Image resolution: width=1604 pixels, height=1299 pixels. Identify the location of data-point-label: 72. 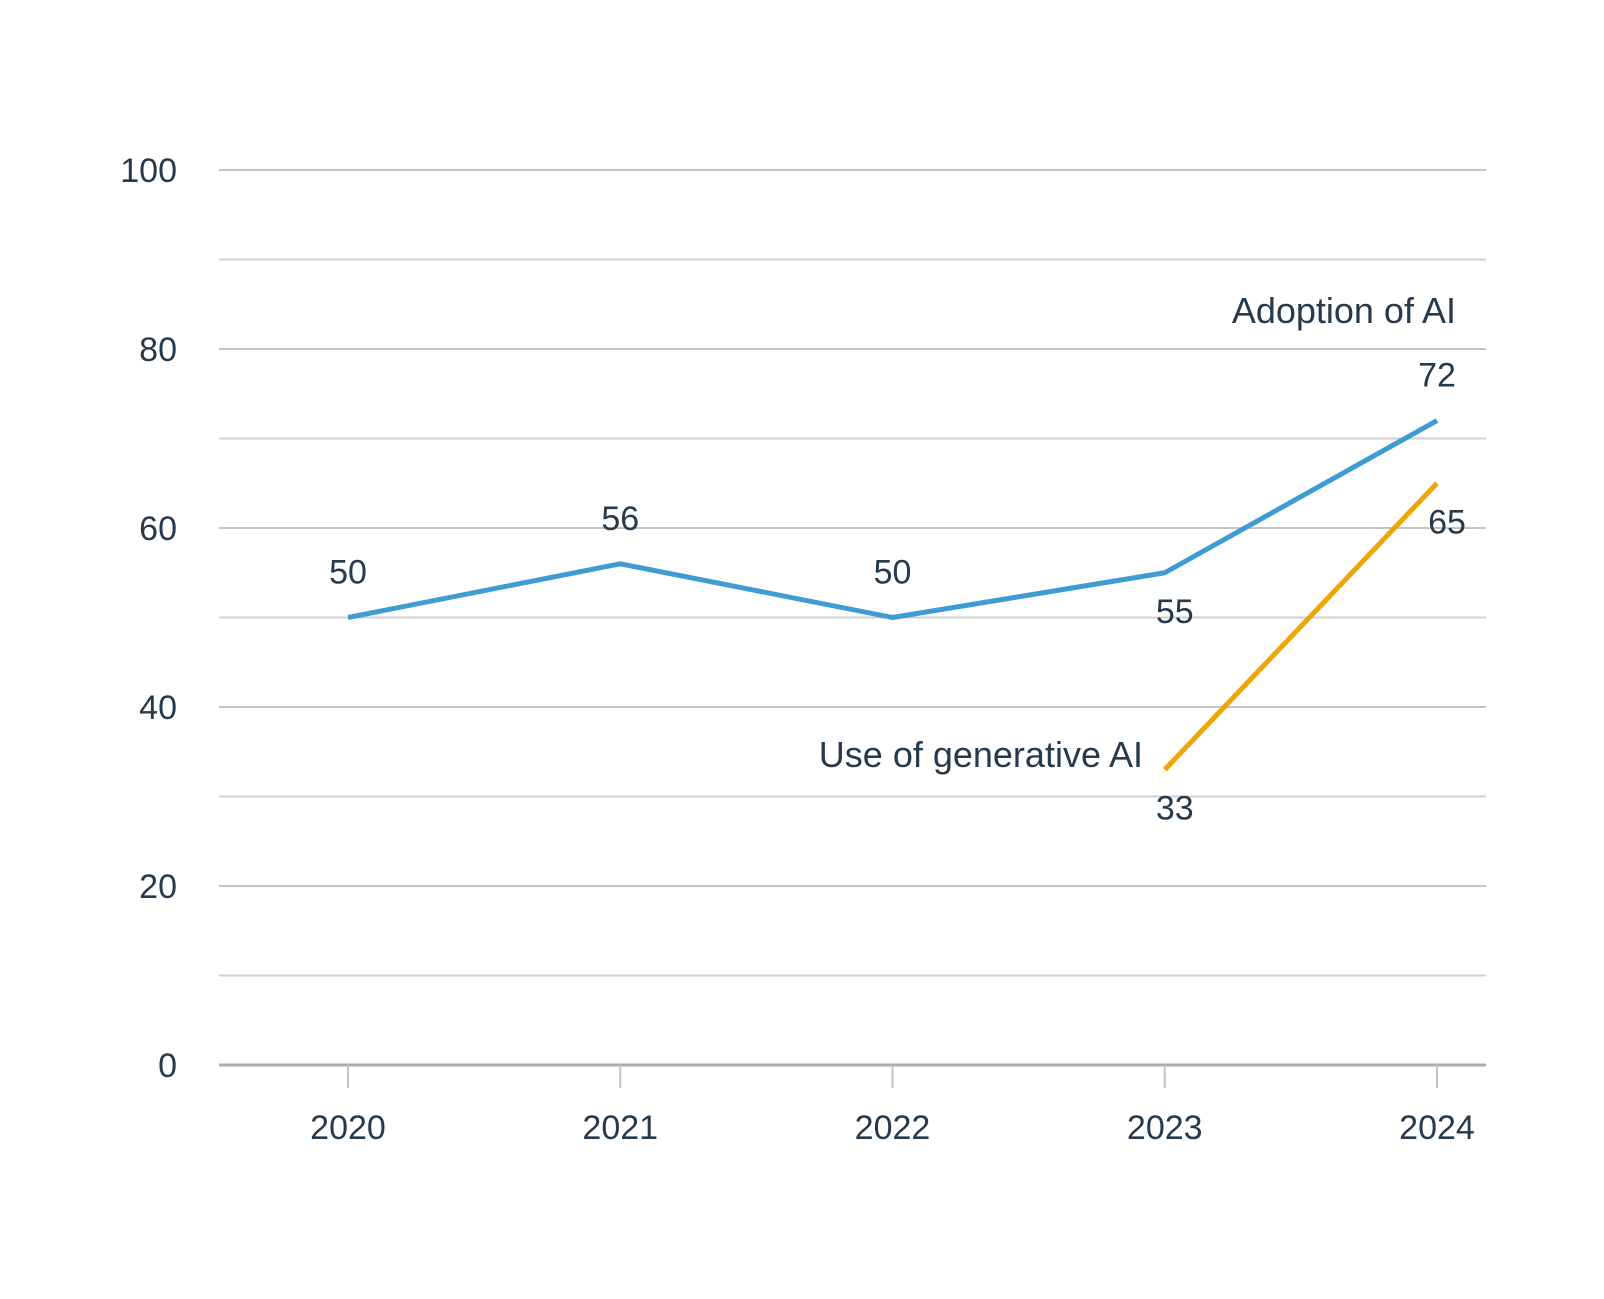
(1437, 376).